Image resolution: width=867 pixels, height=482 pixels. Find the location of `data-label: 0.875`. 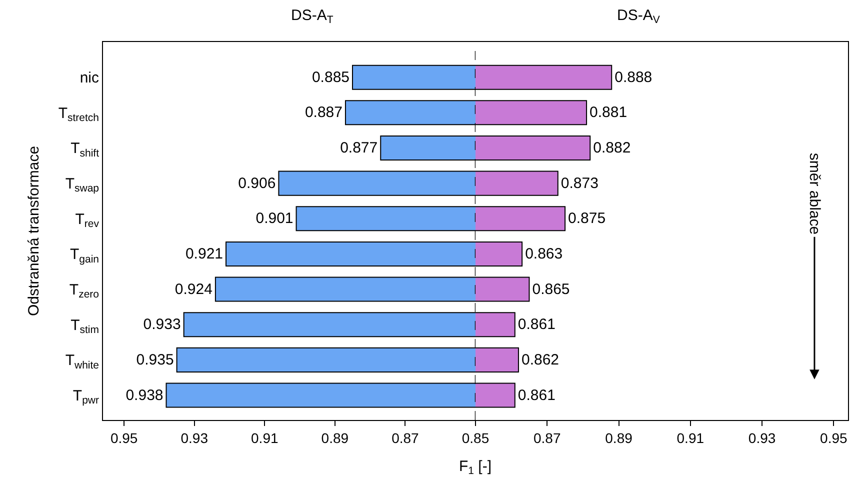

data-label: 0.875 is located at coordinates (587, 219).